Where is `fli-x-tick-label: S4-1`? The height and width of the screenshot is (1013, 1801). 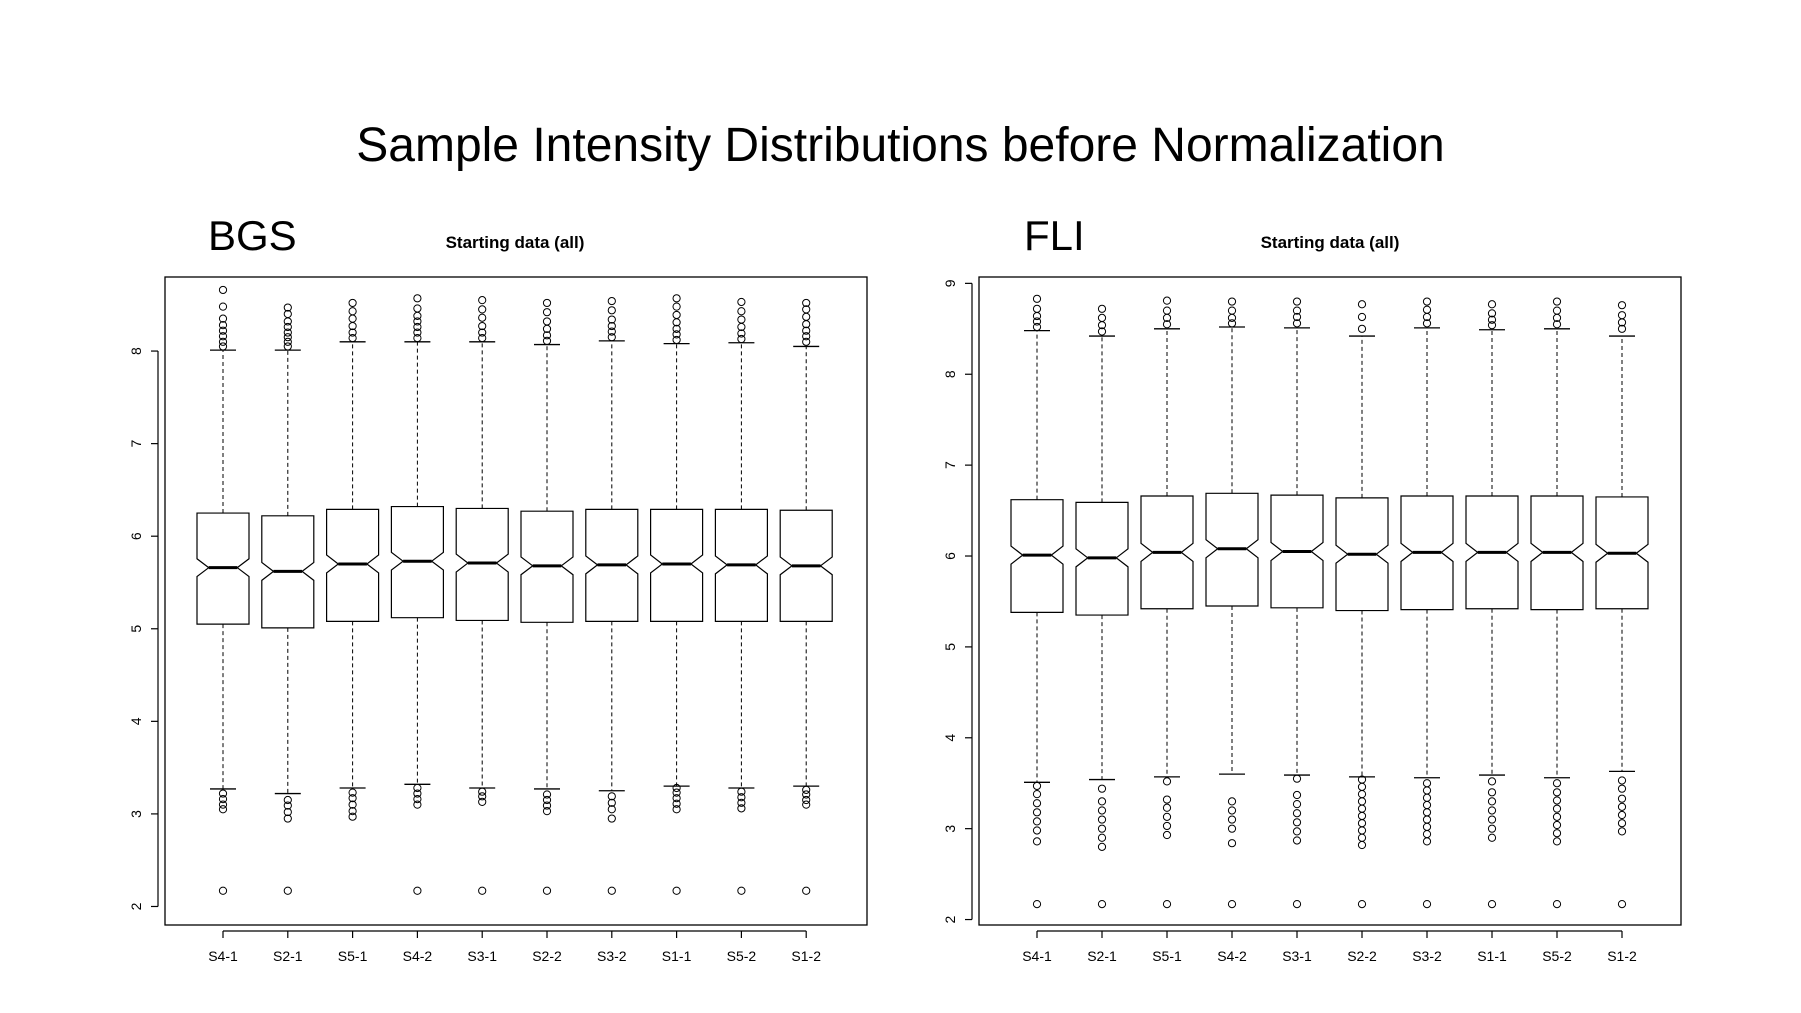
fli-x-tick-label: S4-1 is located at coordinates (1037, 956).